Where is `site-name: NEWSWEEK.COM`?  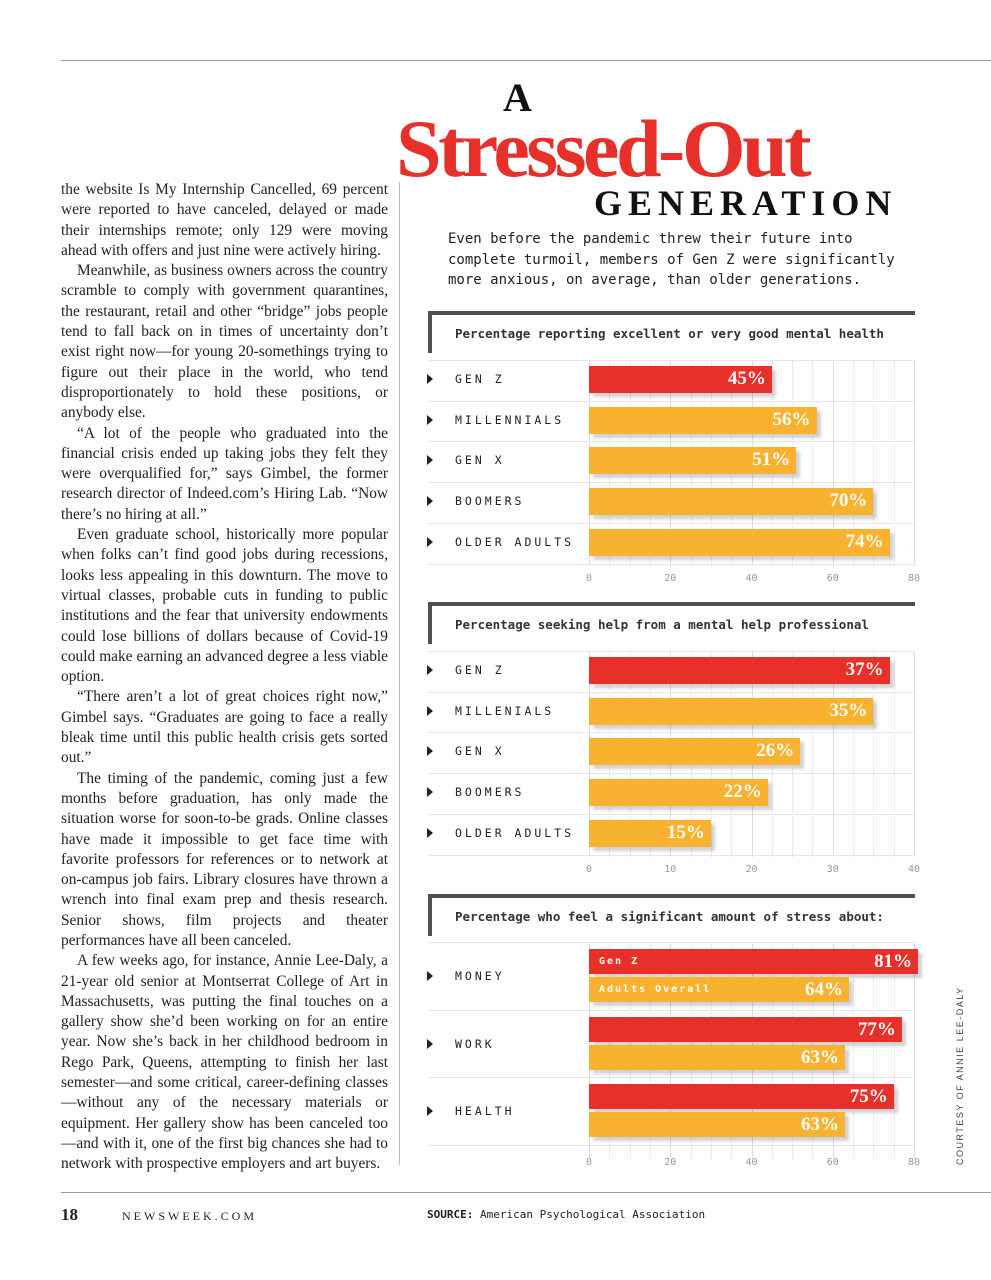
site-name: NEWSWEEK.COM is located at coordinates (189, 1216).